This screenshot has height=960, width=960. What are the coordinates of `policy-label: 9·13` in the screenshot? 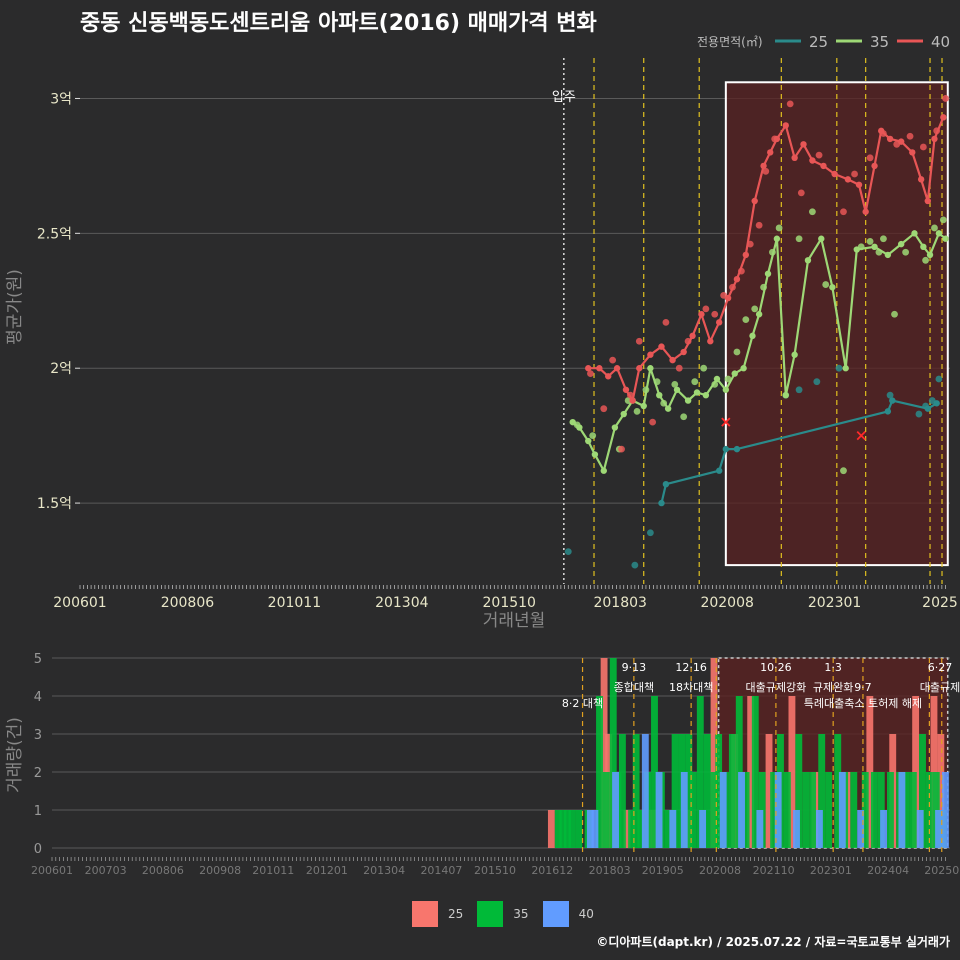 It's located at (634, 667).